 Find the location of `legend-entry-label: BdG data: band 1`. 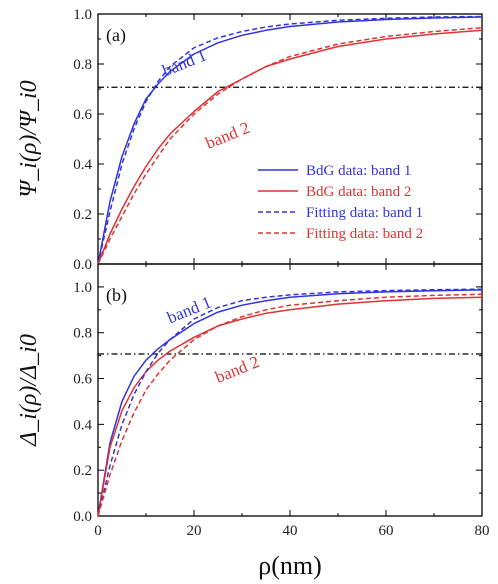

legend-entry-label: BdG data: band 1 is located at coordinates (358, 171).